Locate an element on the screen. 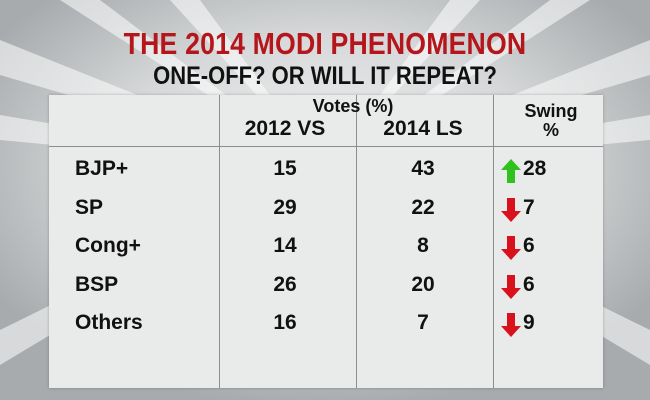  vote-2012-value: 16 is located at coordinates (285, 322).